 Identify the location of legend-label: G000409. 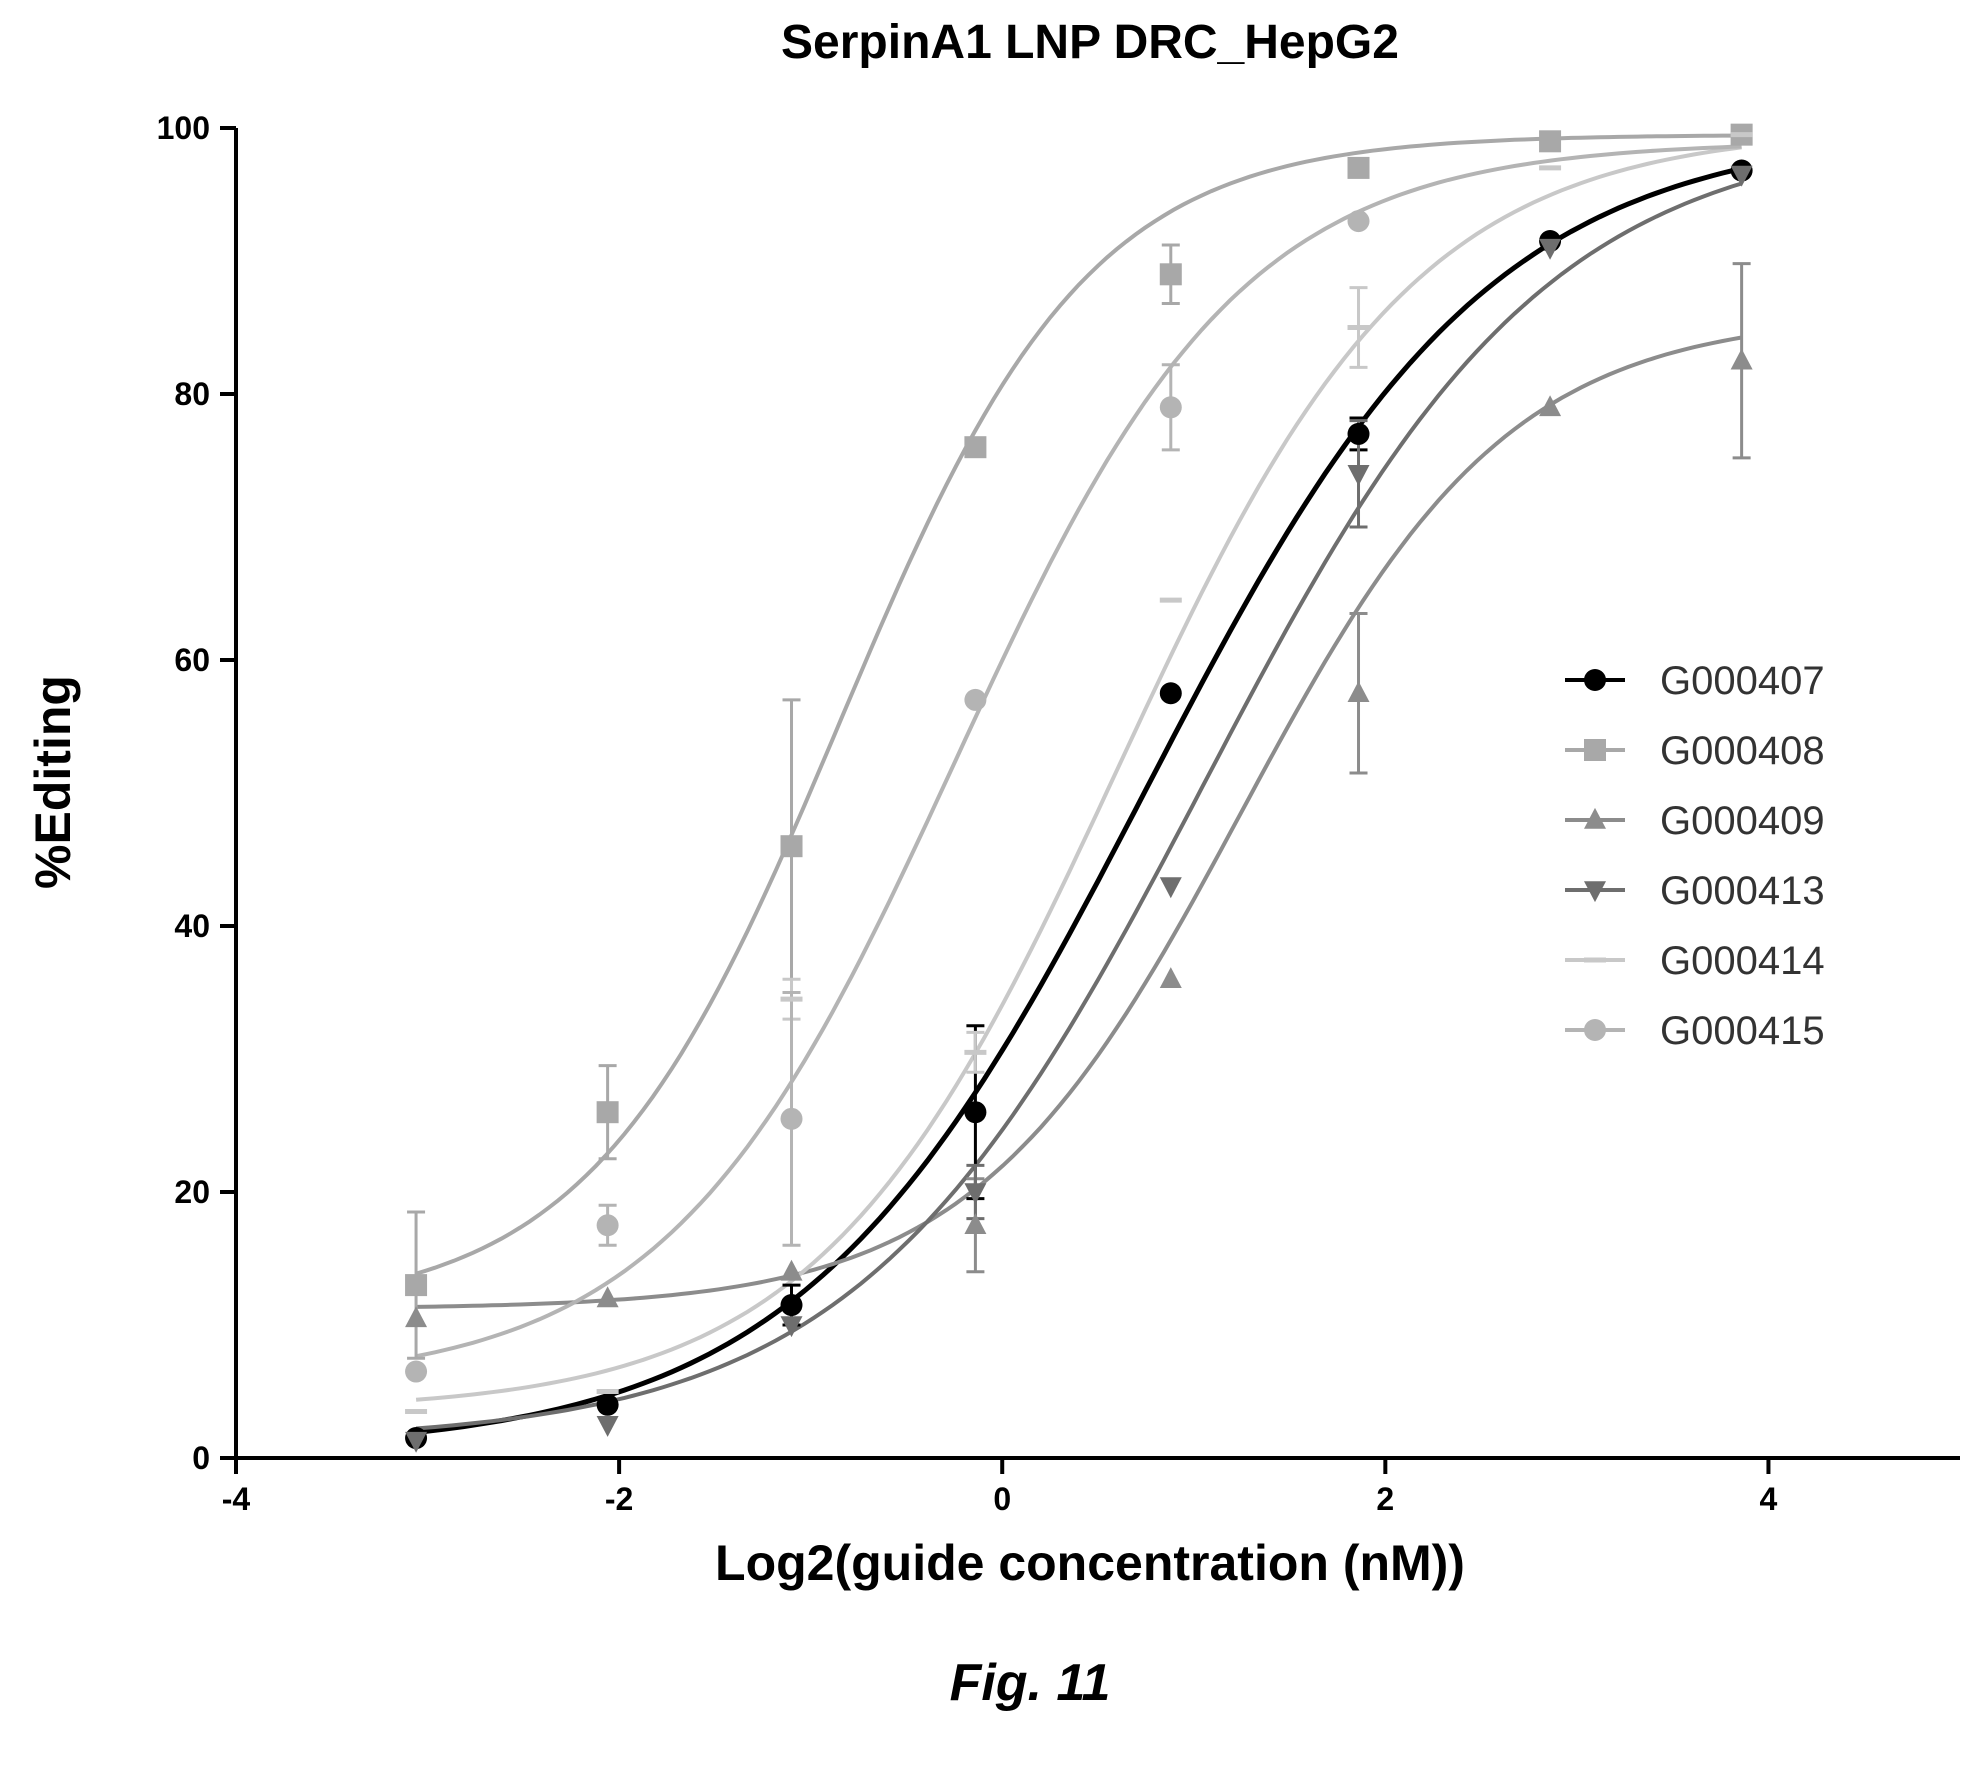
(1742, 821).